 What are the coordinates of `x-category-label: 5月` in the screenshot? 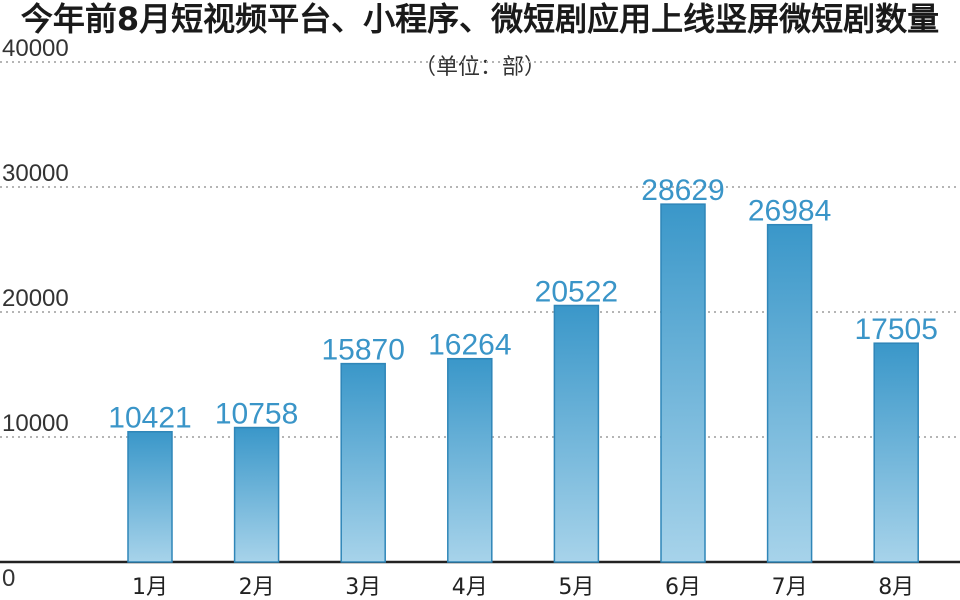 It's located at (576, 587).